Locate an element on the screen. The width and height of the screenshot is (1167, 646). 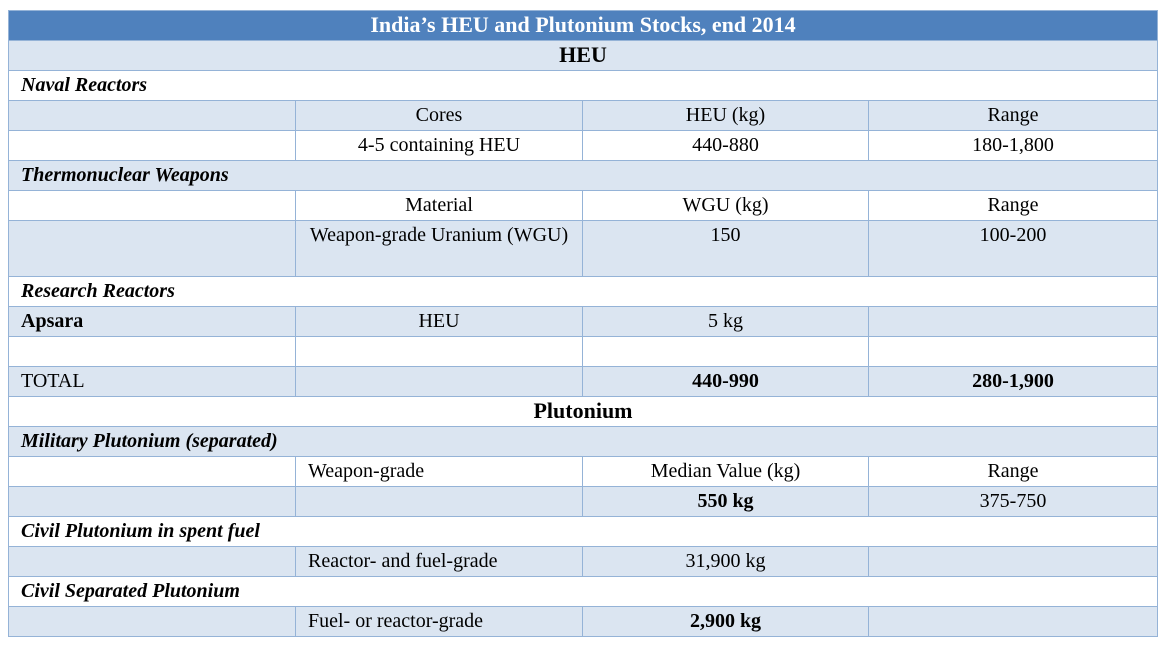
table-row: Thermonuclear Weapons is located at coordinates (583, 175).